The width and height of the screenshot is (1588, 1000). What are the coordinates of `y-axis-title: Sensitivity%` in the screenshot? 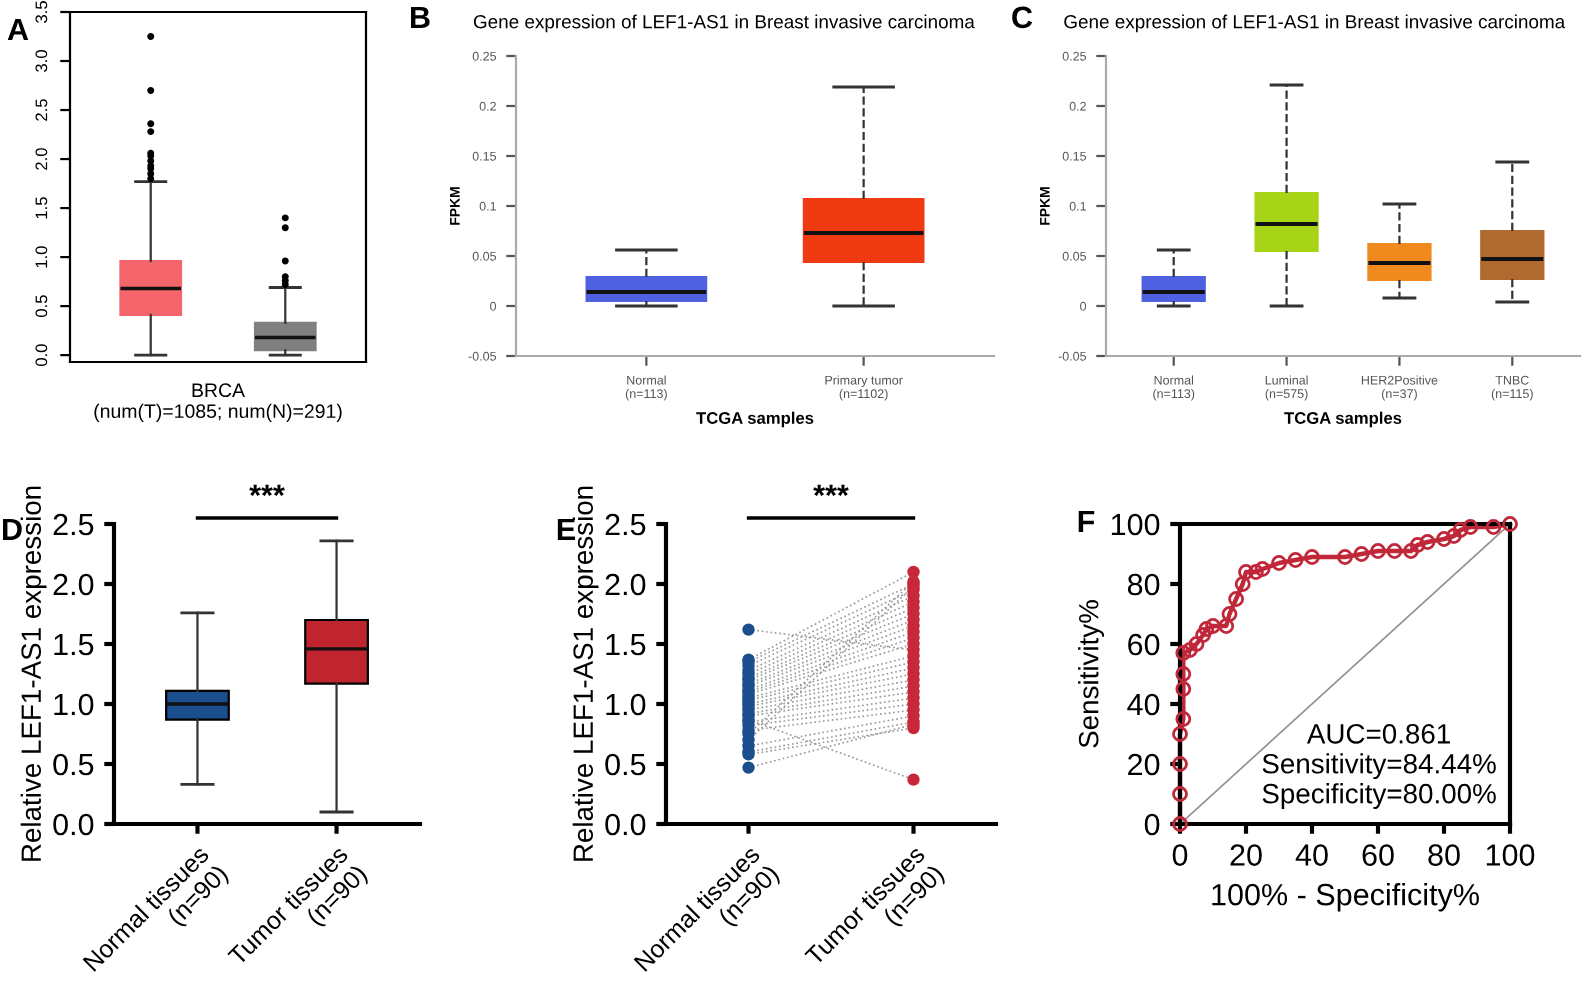 It's located at (1091, 674).